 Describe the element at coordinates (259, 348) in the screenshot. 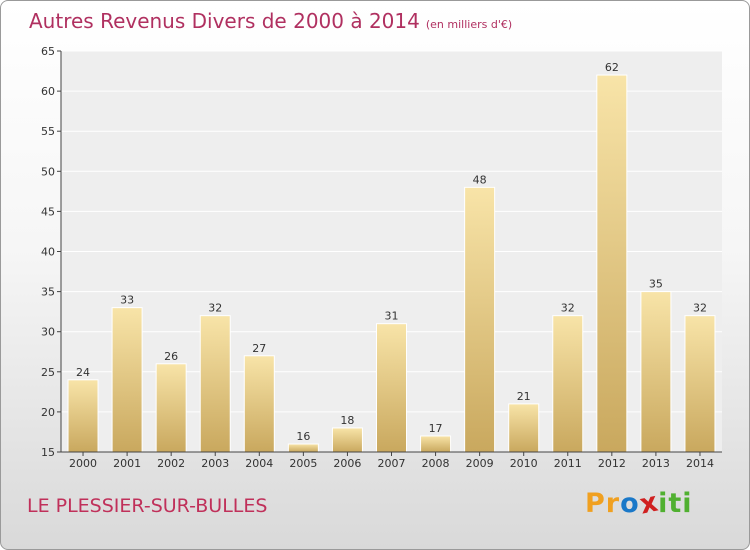

I see `data-label: 27` at that location.